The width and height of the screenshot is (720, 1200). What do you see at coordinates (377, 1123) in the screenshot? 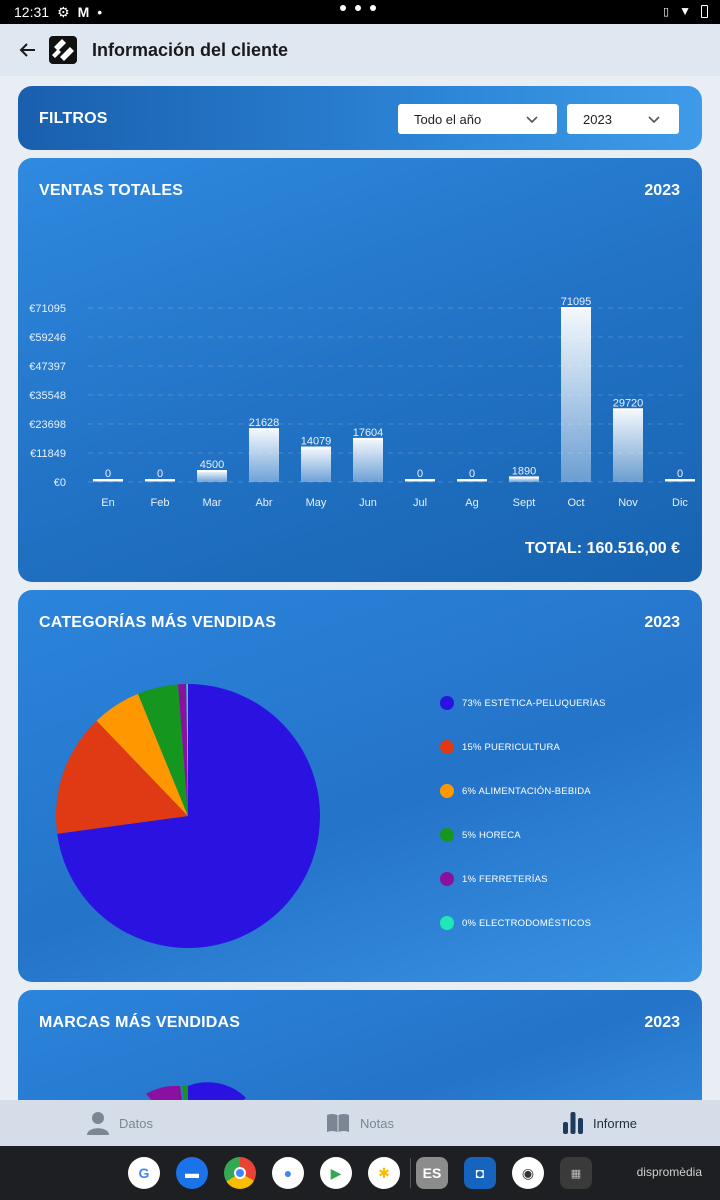
I see `tab-notas-label: Notas` at bounding box center [377, 1123].